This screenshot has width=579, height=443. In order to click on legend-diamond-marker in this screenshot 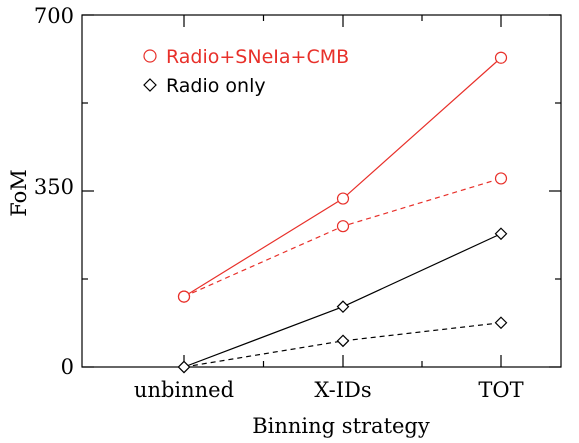, I will do `click(150, 85)`.